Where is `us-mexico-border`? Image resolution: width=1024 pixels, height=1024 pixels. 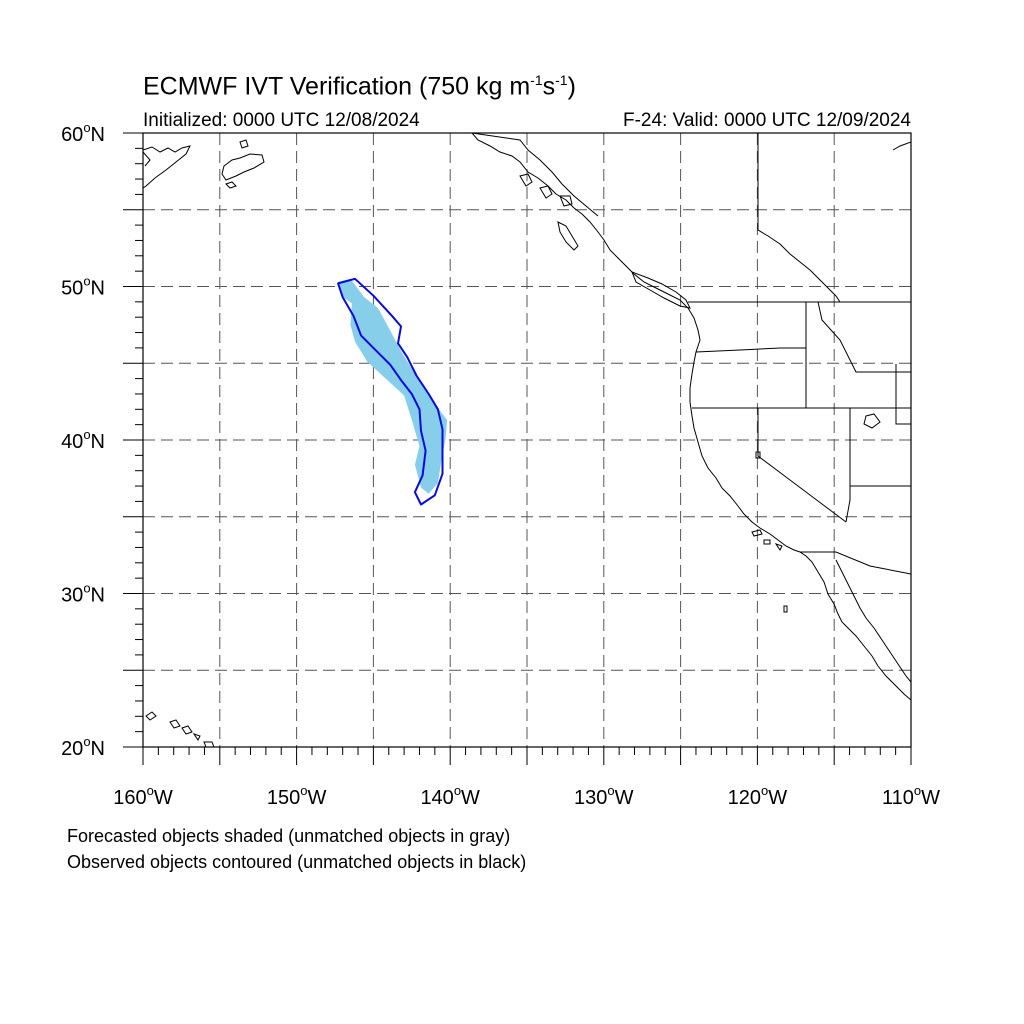 us-mexico-border is located at coordinates (855, 563).